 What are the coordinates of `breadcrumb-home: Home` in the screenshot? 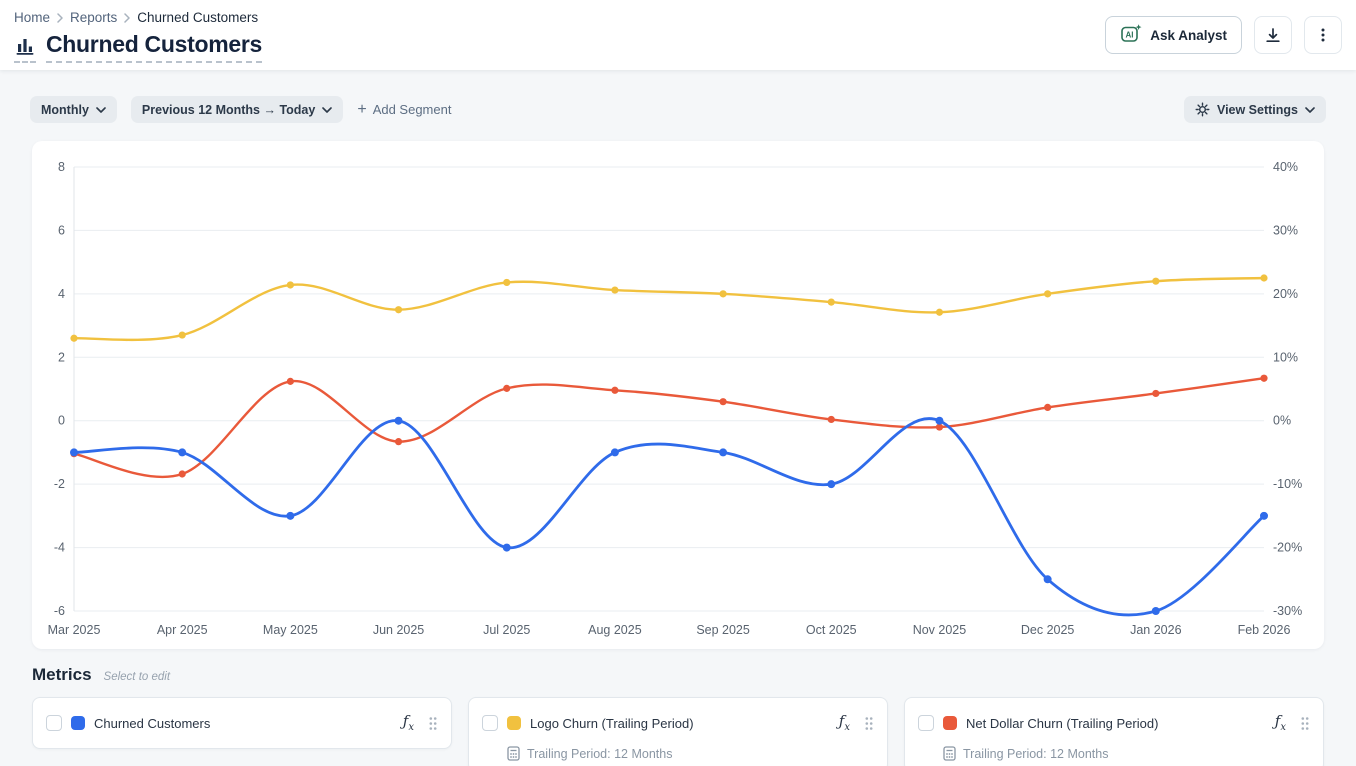 It's located at (32, 17).